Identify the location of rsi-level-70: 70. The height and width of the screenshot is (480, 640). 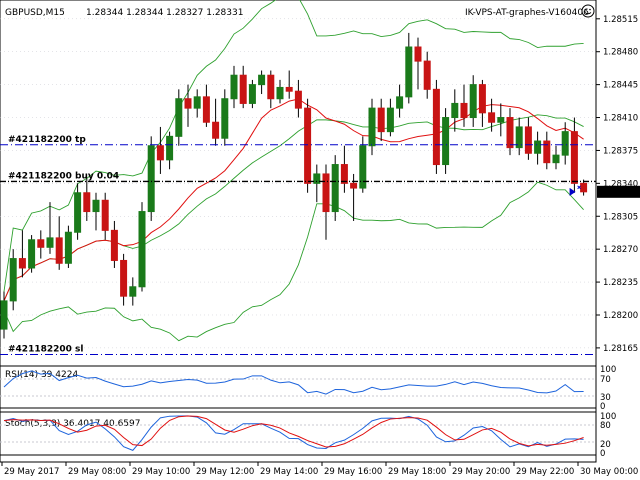
(605, 380).